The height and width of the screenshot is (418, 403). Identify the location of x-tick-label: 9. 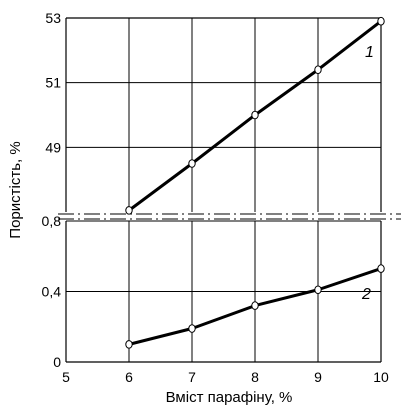
(318, 377).